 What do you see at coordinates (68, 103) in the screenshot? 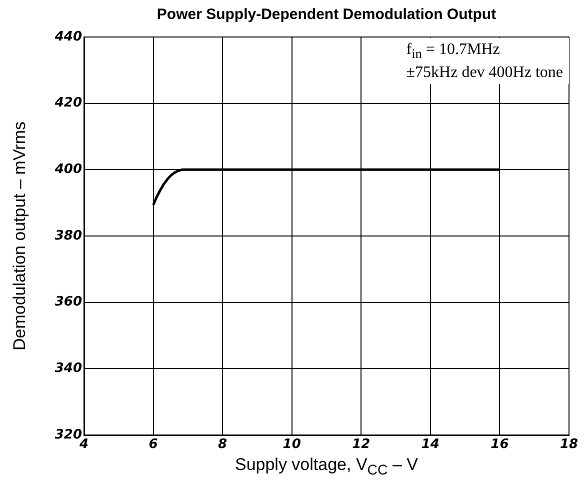
I see `y-tick-label: 420` at bounding box center [68, 103].